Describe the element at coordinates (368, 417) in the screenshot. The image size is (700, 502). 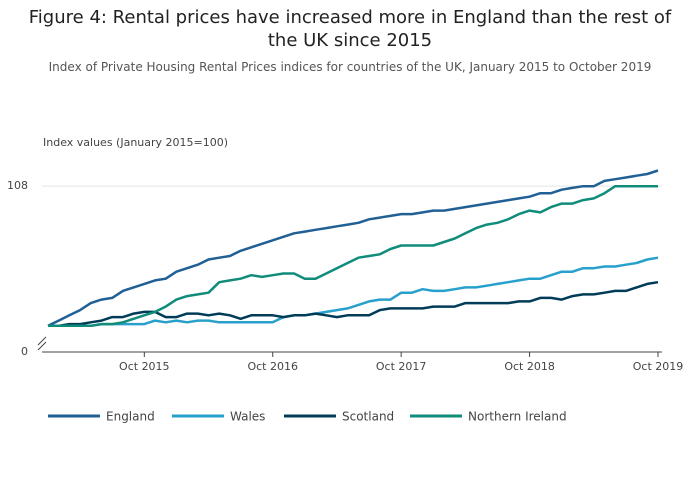
I see `legend-label: Scotland` at that location.